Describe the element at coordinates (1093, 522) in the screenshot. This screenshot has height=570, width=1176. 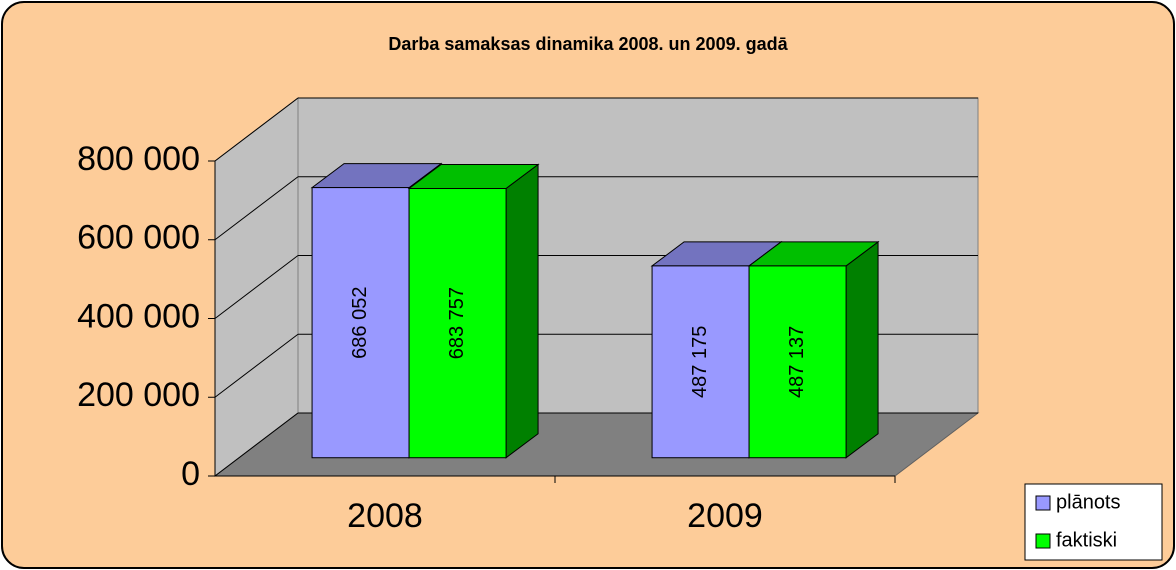
I see `legend: plānots faktiski` at that location.